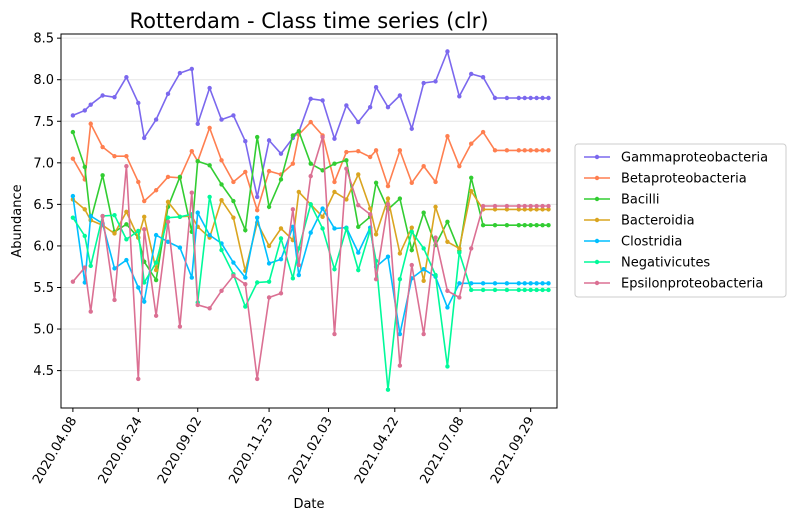 Image resolution: width=794 pixels, height=521 pixels. What do you see at coordinates (55, 451) in the screenshot?
I see `x-tick-label: 2020.04.08` at bounding box center [55, 451].